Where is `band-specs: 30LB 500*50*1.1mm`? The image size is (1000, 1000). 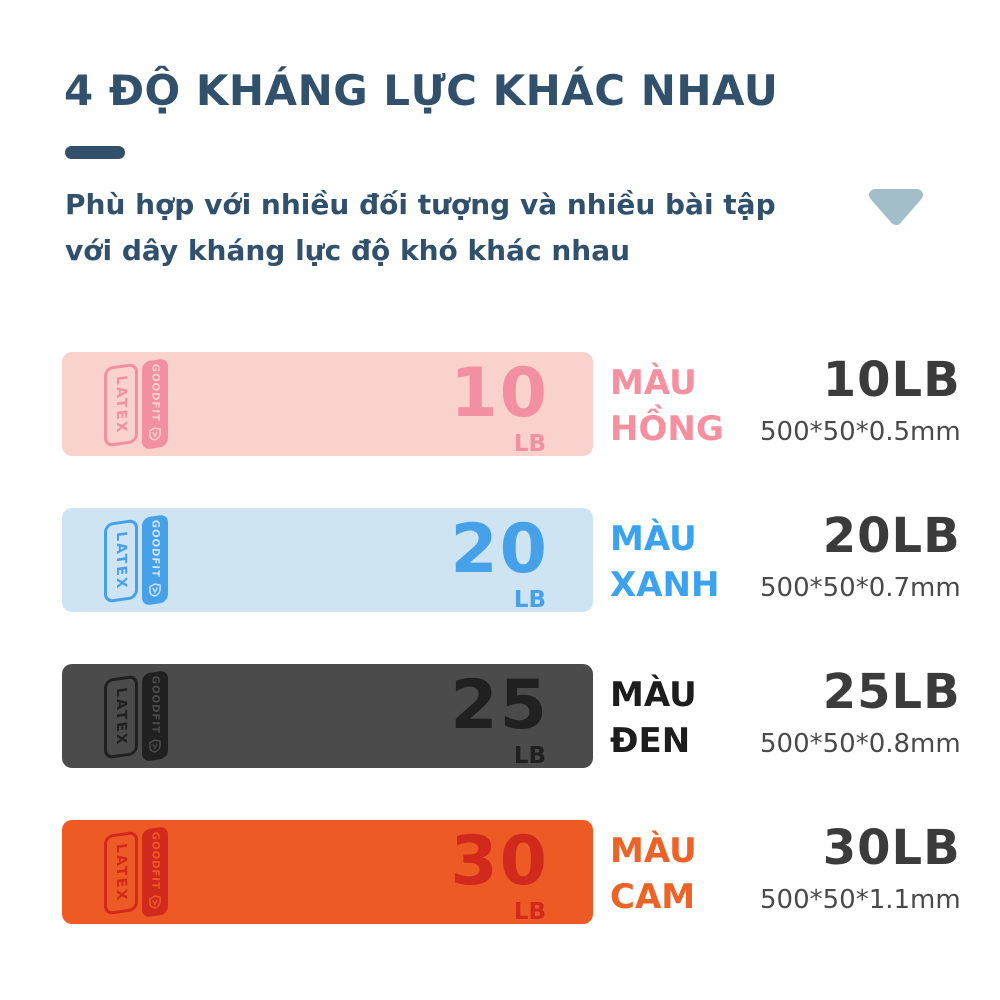
band-specs: 30LB 500*50*1.1mm is located at coordinates (880, 866).